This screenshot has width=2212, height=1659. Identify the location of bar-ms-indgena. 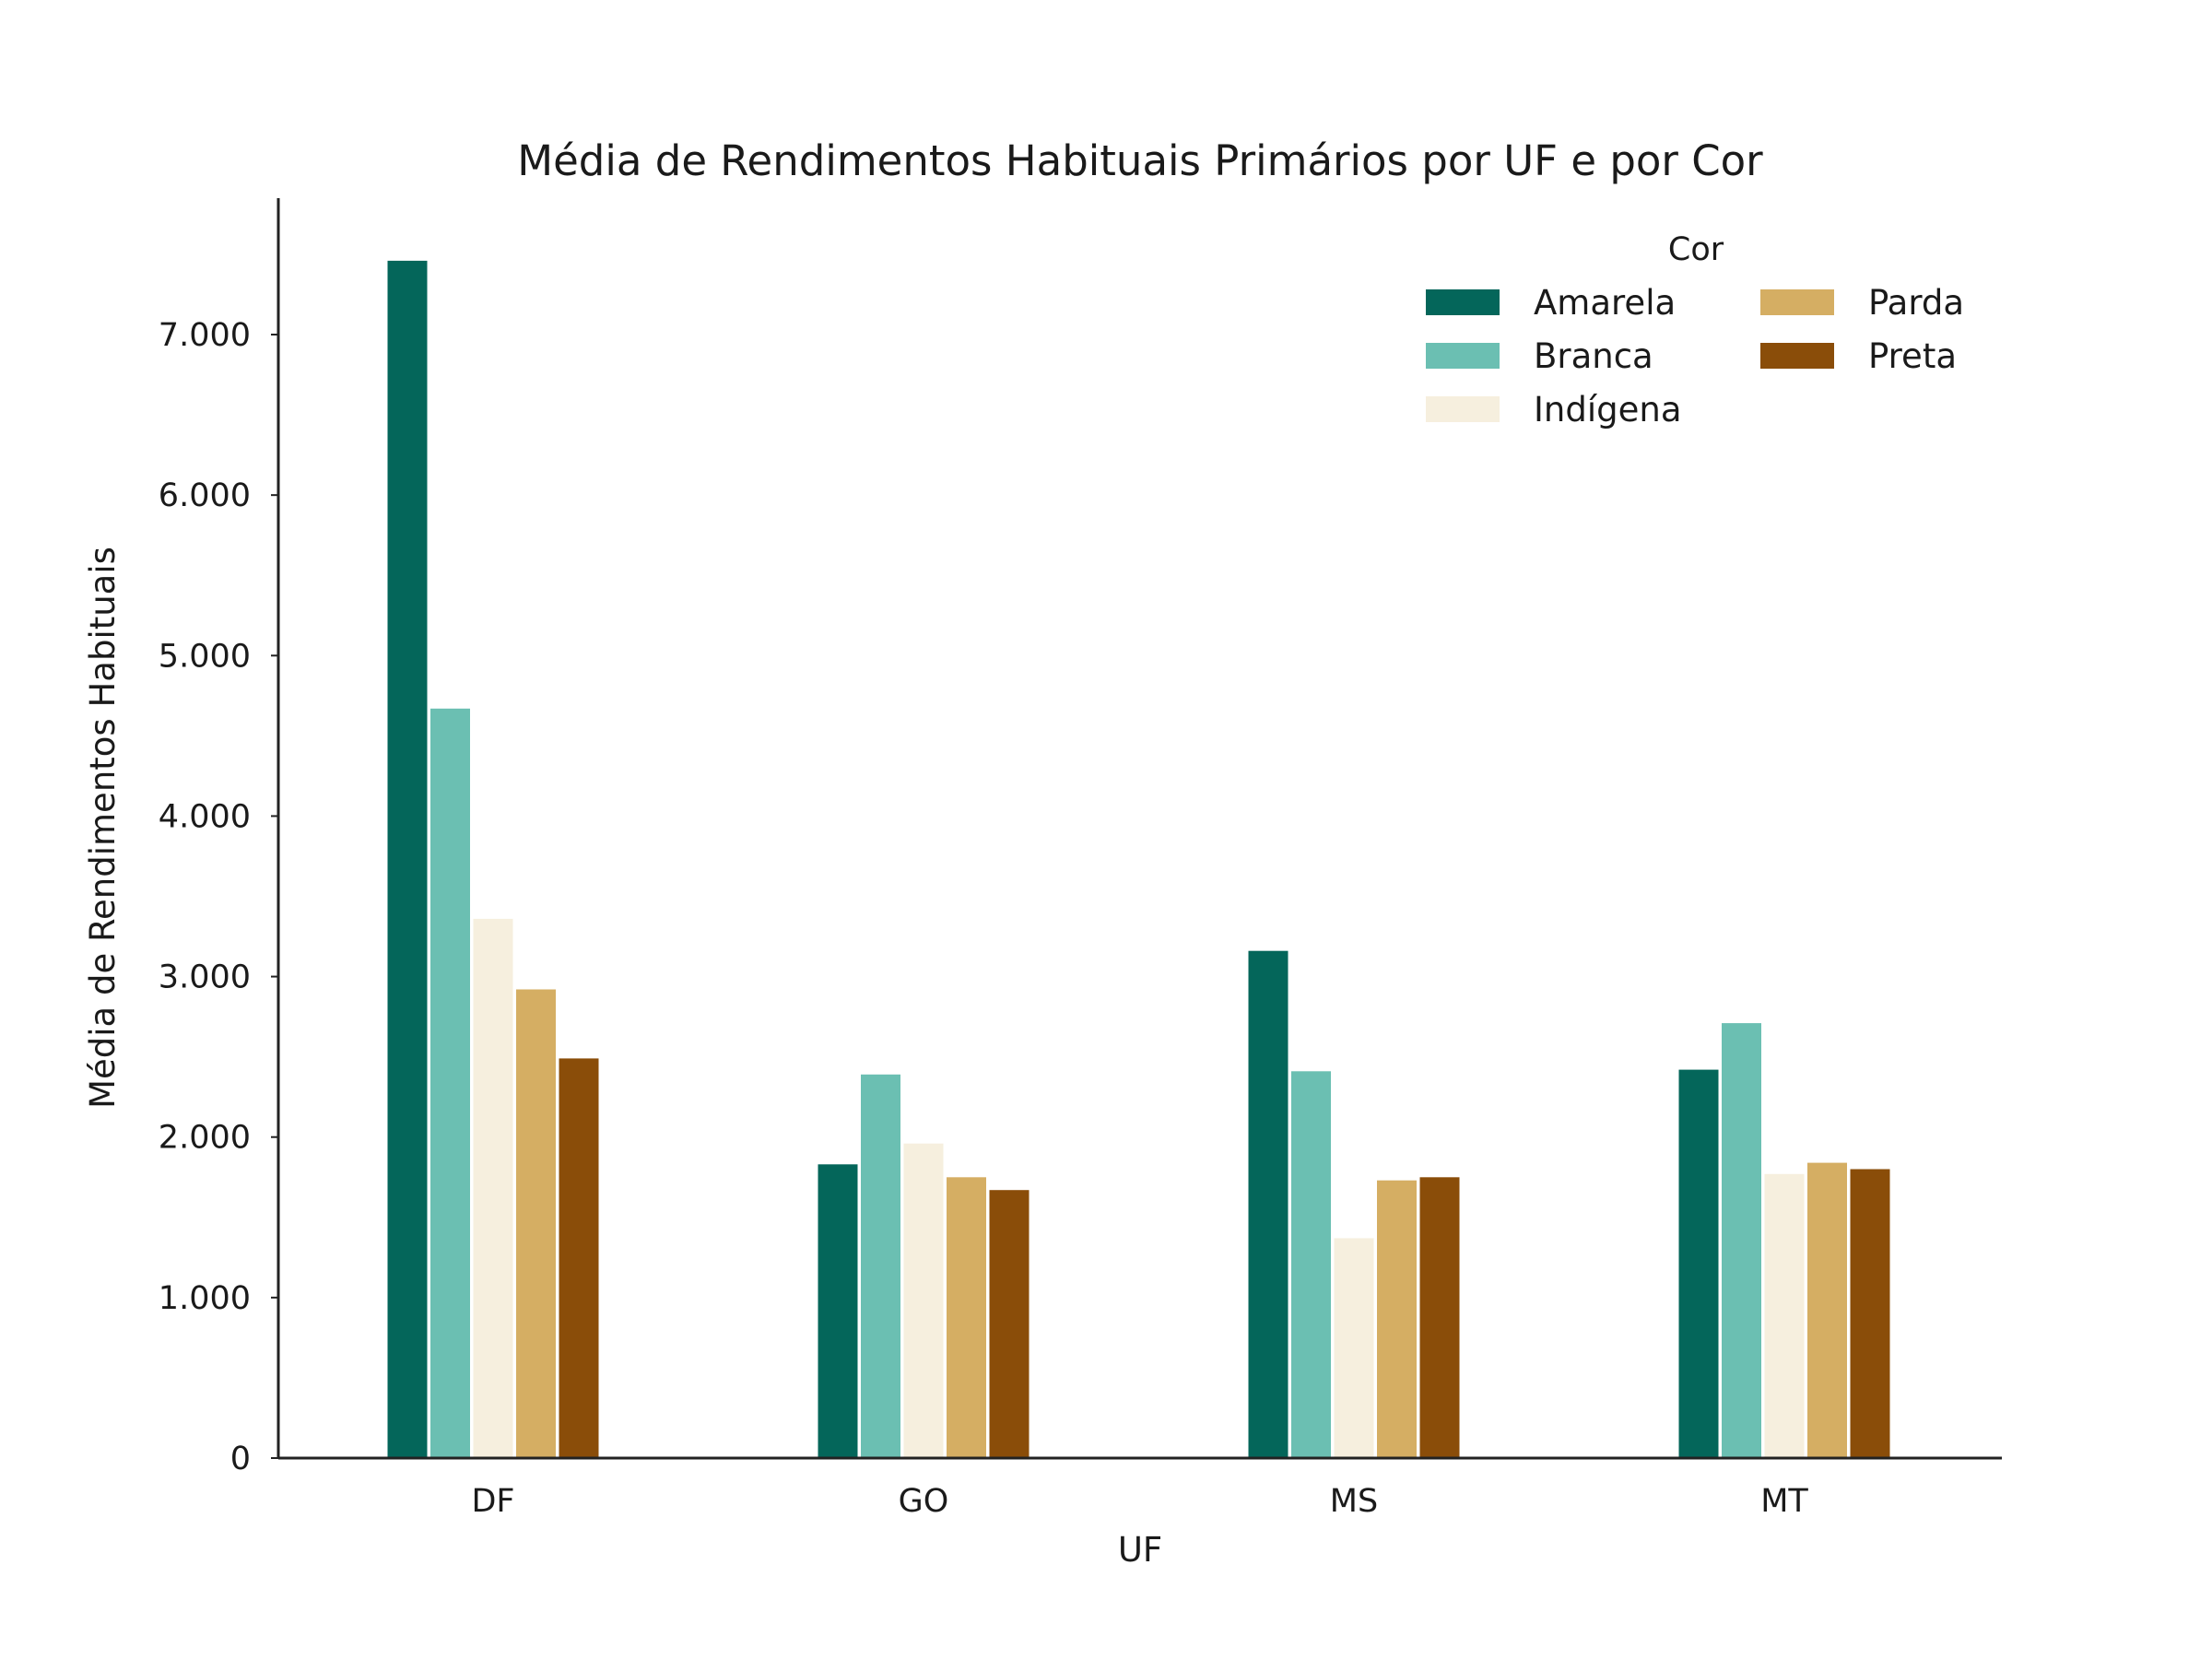
(1354, 1348).